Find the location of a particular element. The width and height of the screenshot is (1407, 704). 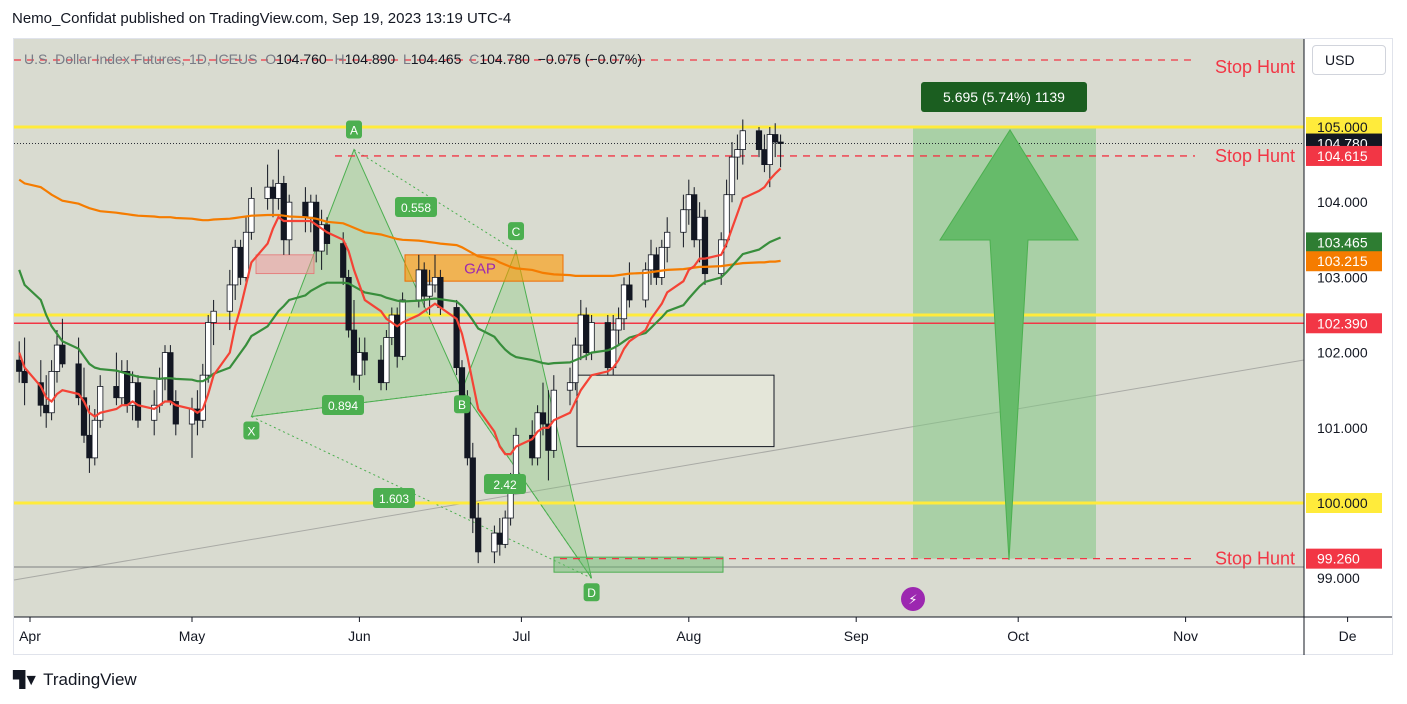

target-label: 5.695 (5.74%) 1139 is located at coordinates (1004, 97).